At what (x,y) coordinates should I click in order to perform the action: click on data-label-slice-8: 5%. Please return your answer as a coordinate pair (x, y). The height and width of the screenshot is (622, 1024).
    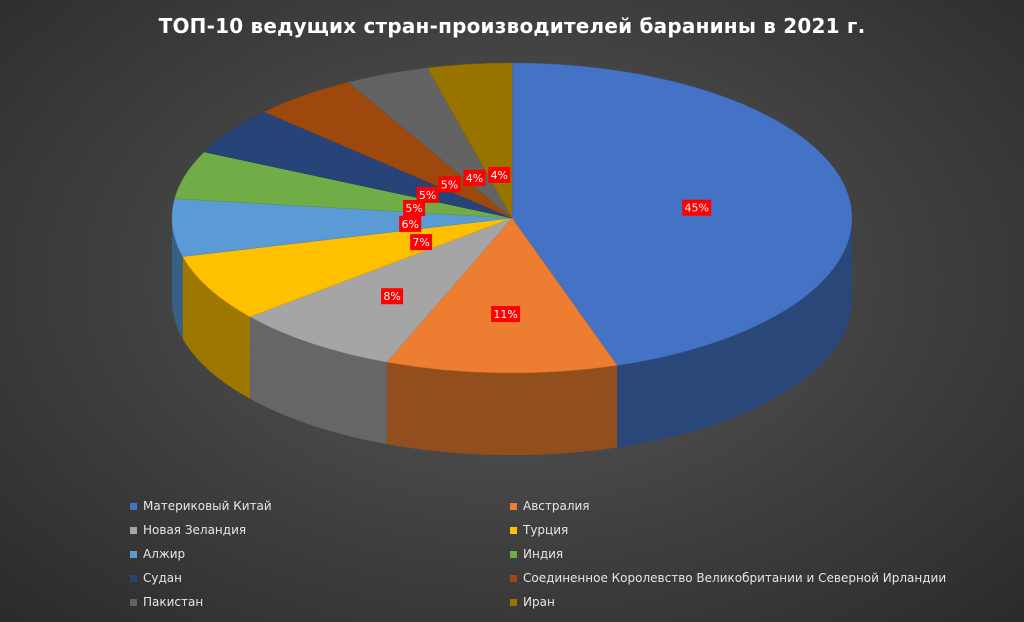
    Looking at the image, I should click on (449, 184).